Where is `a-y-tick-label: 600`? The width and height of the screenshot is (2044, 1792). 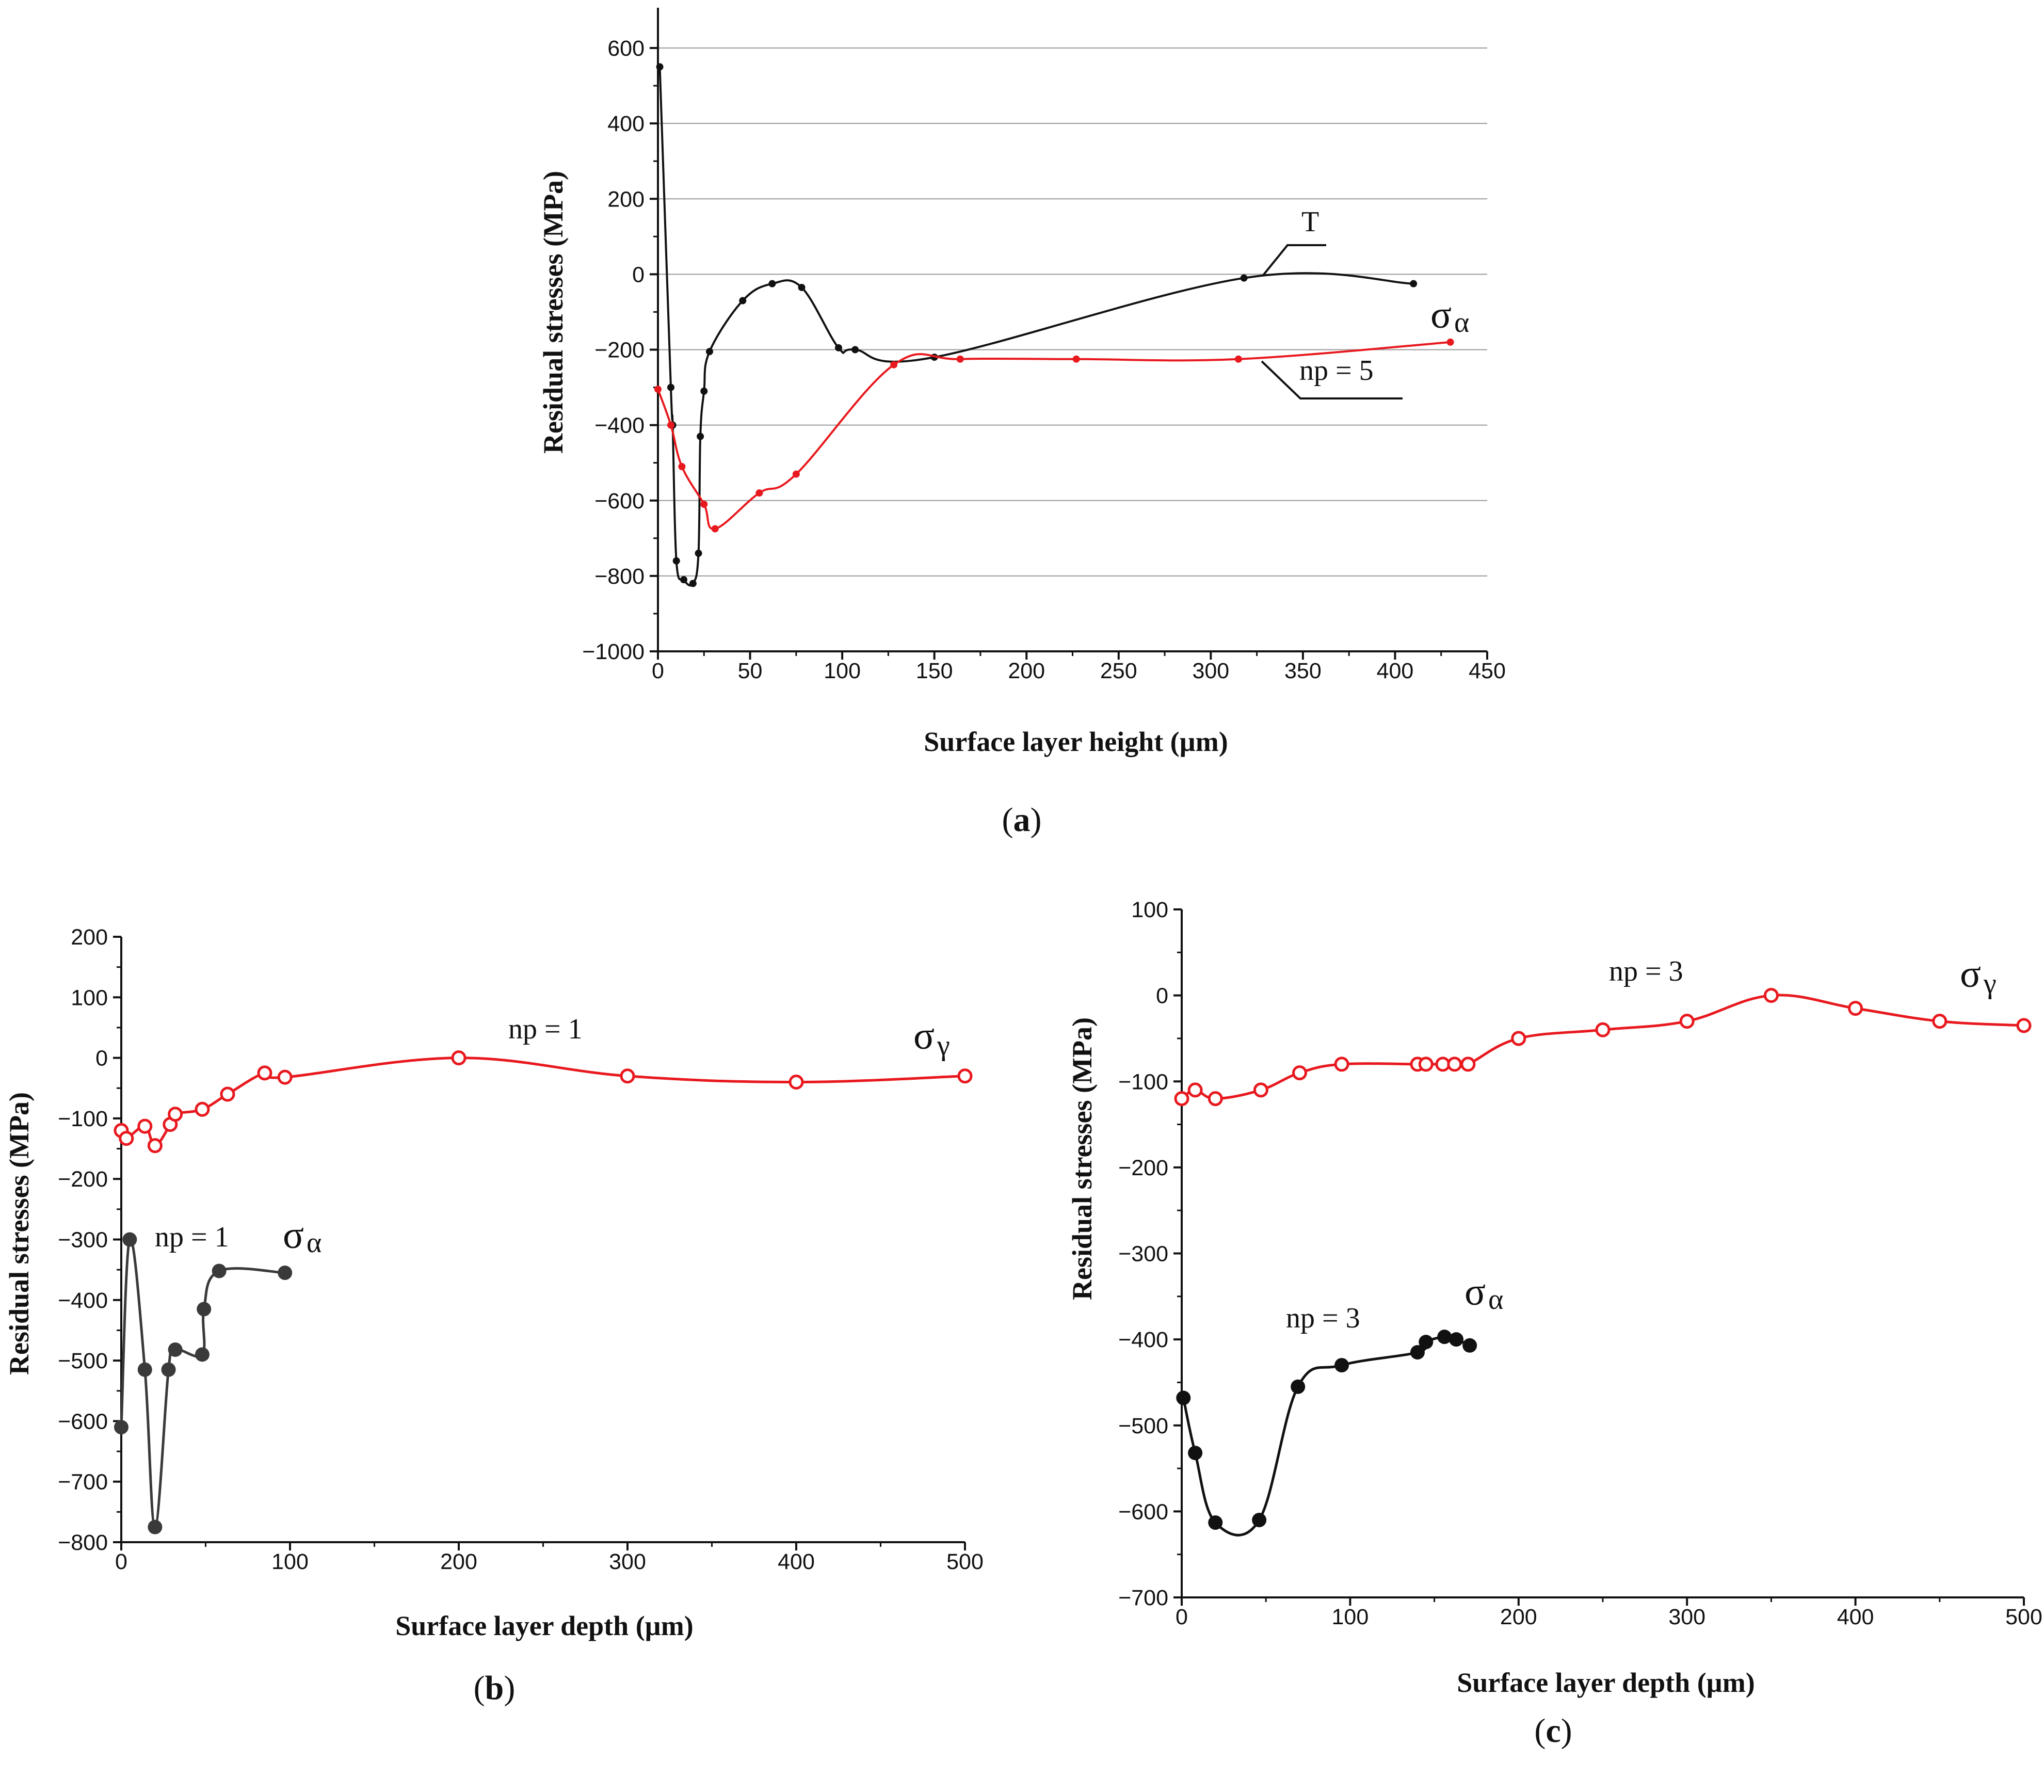 a-y-tick-label: 600 is located at coordinates (626, 48).